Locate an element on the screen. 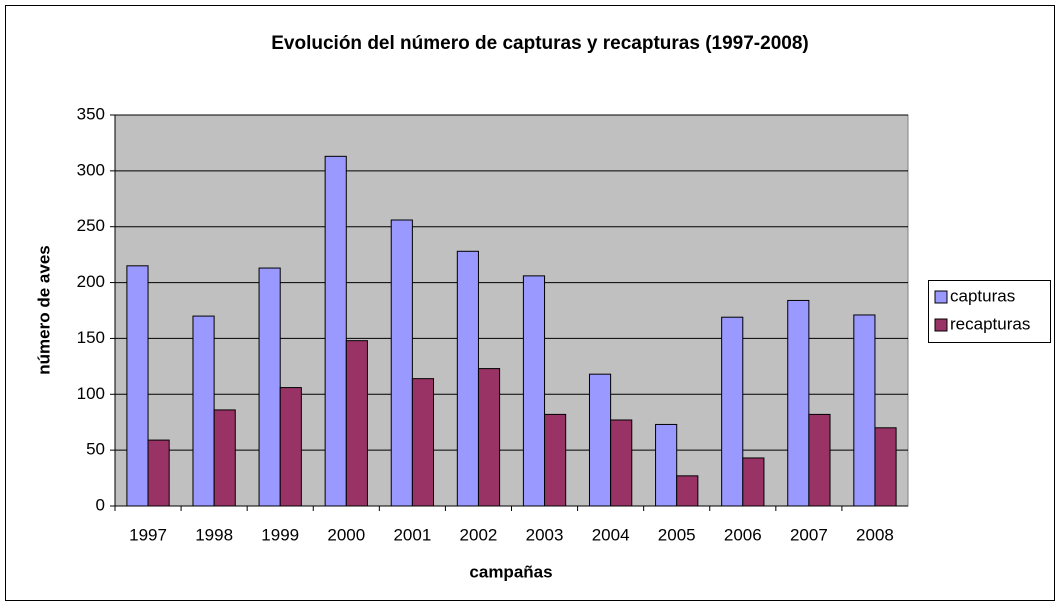 Image resolution: width=1060 pixels, height=608 pixels. y-tick-label: 250 is located at coordinates (91, 225).